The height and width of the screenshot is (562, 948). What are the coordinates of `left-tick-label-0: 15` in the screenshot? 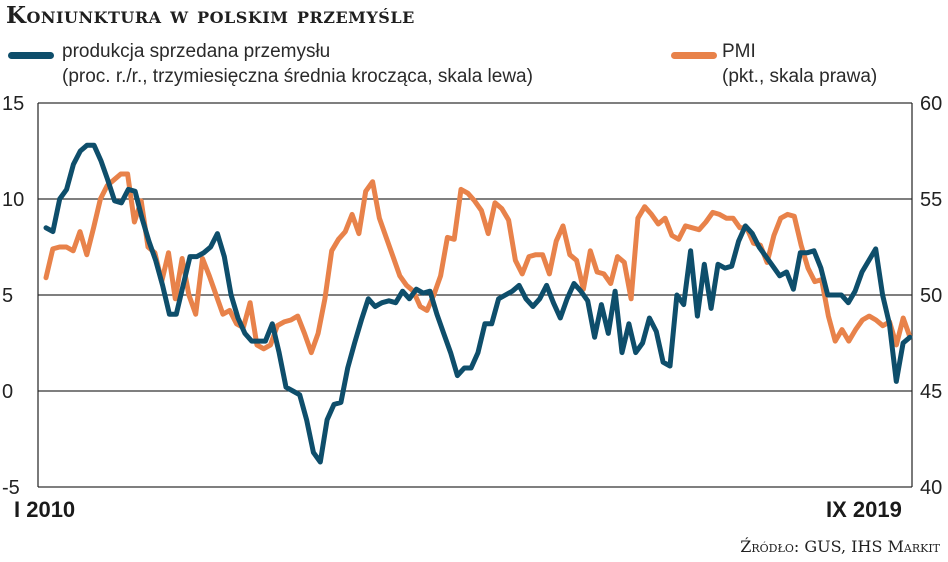 It's located at (13, 104).